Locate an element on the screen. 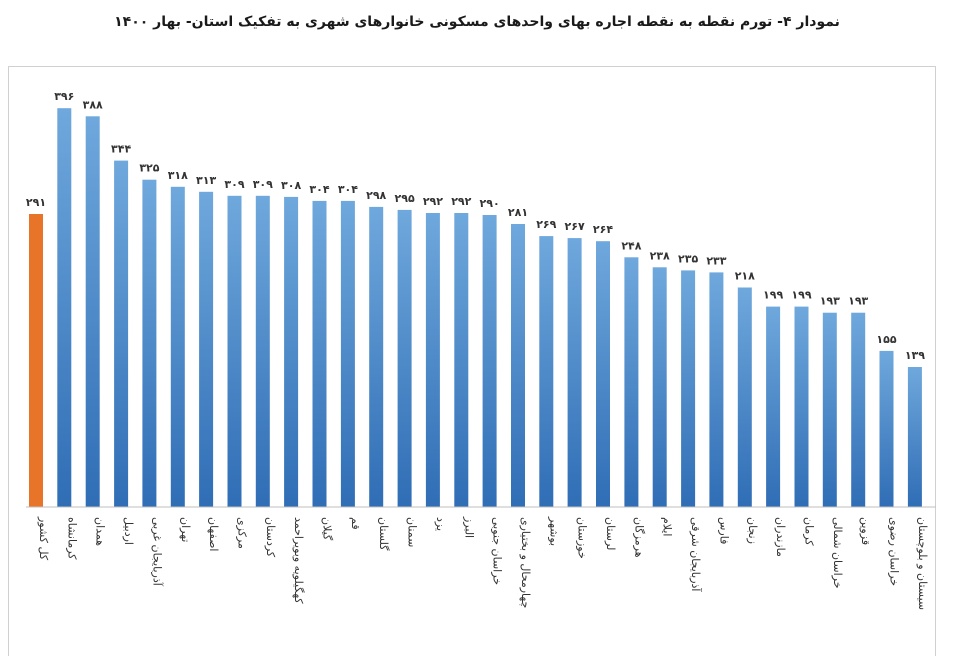 The height and width of the screenshot is (656, 954). category-label: خراسان شمالی is located at coordinates (837, 553).